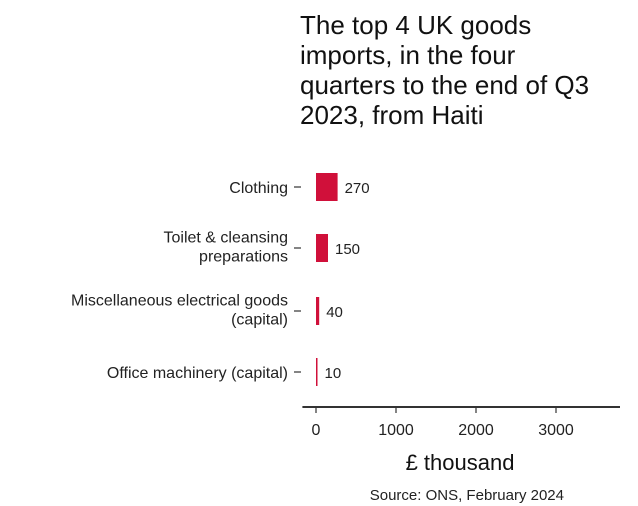 This screenshot has height=506, width=638. I want to click on x-tick-label: 2000, so click(476, 430).